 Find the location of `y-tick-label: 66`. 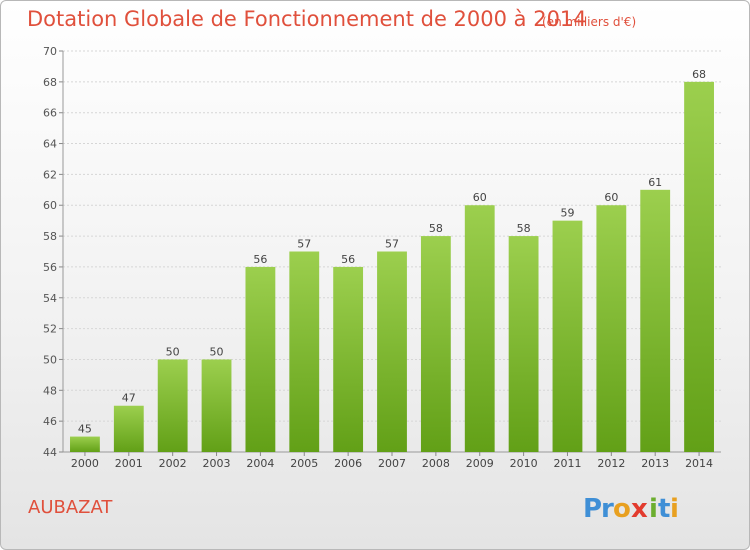

y-tick-label: 66 is located at coordinates (50, 113).